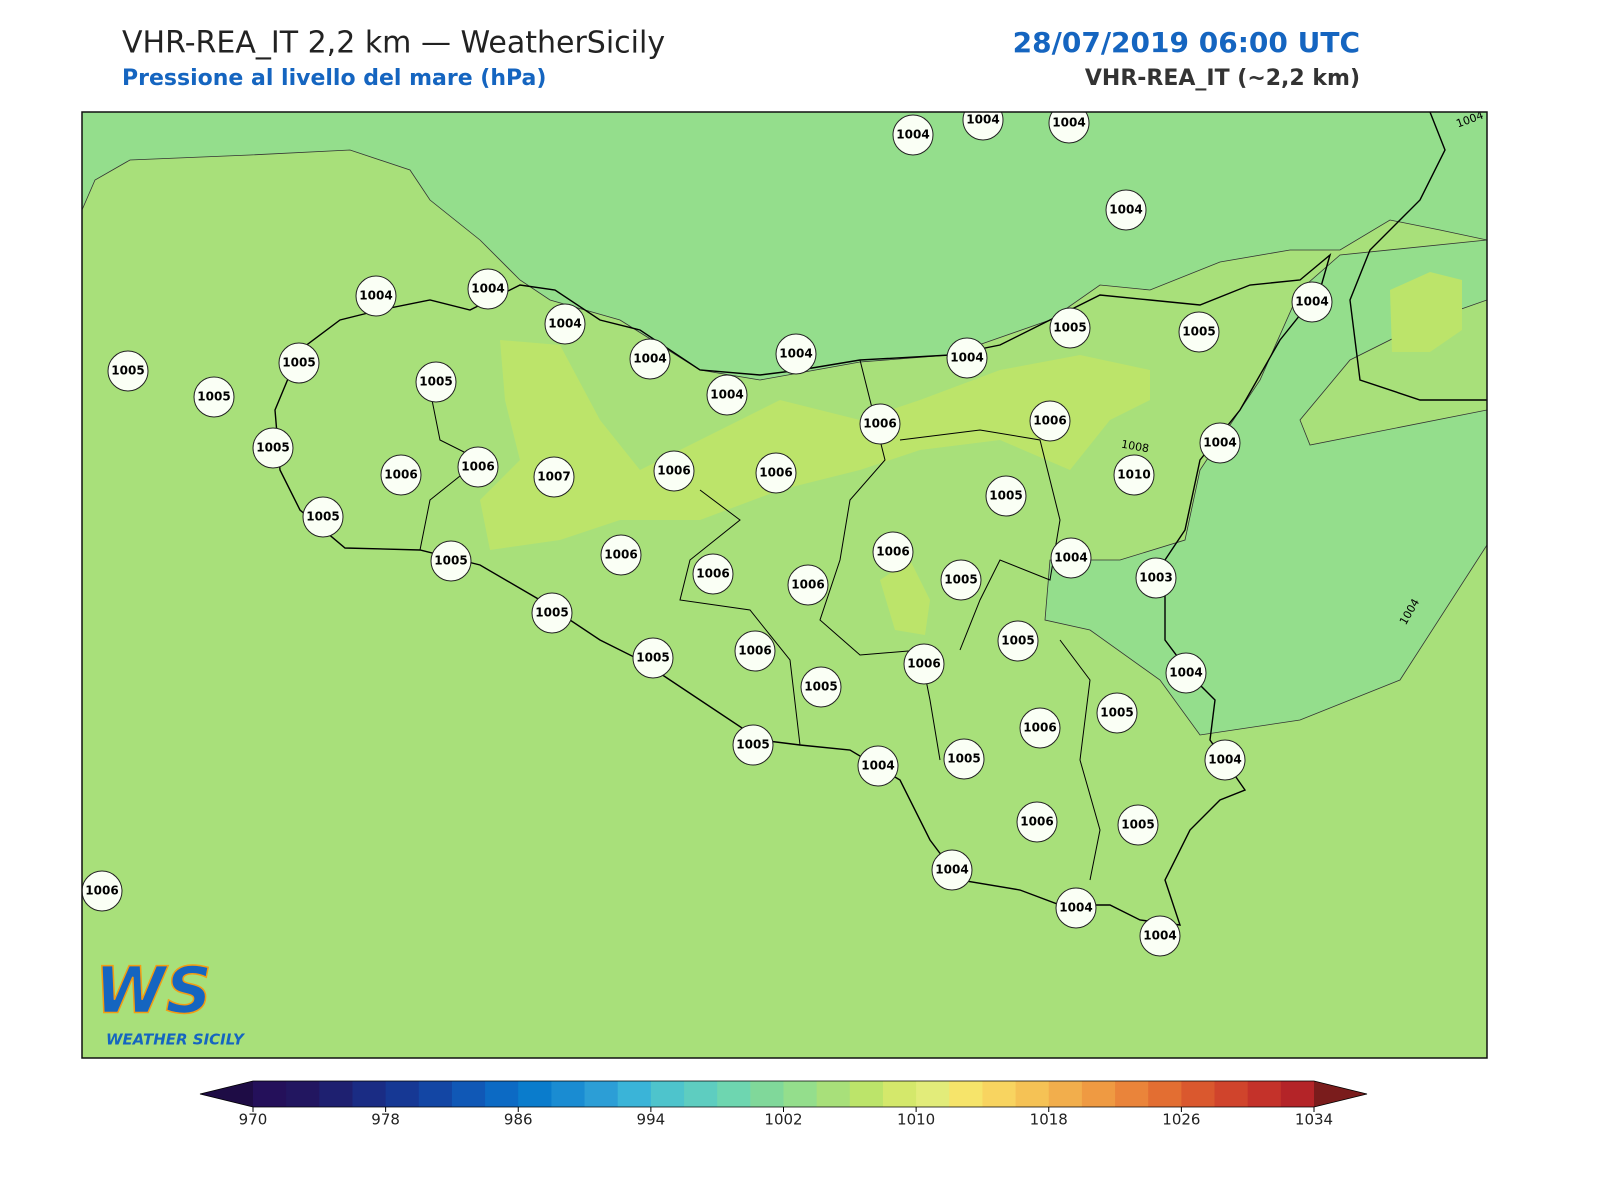 The image size is (1600, 1204). What do you see at coordinates (385, 1120) in the screenshot?
I see `colorbar-tick-label: 978` at bounding box center [385, 1120].